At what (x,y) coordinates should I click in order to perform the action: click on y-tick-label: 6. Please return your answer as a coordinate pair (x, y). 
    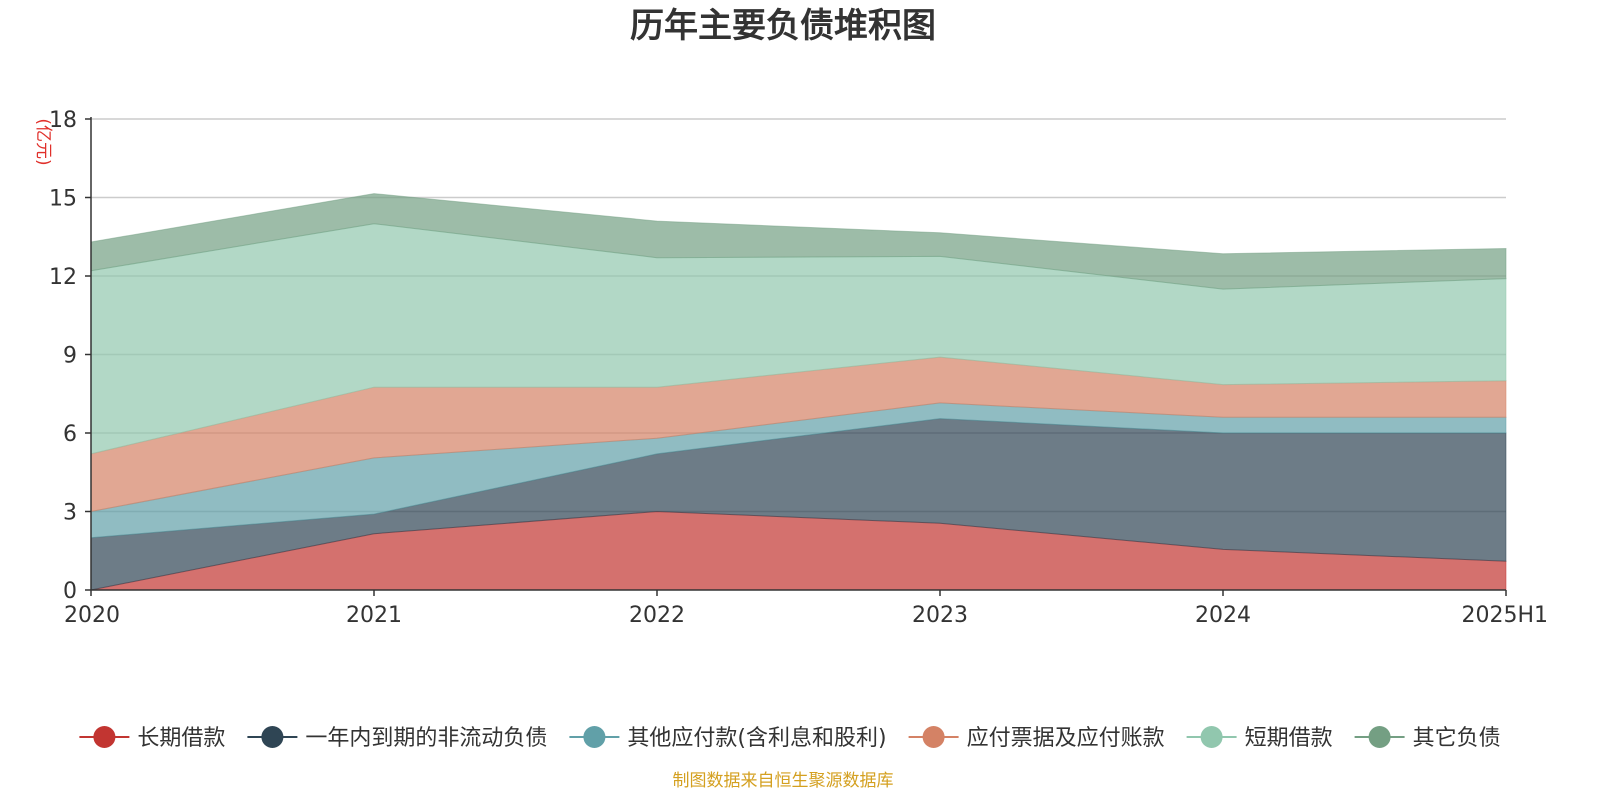
    Looking at the image, I should click on (70, 434).